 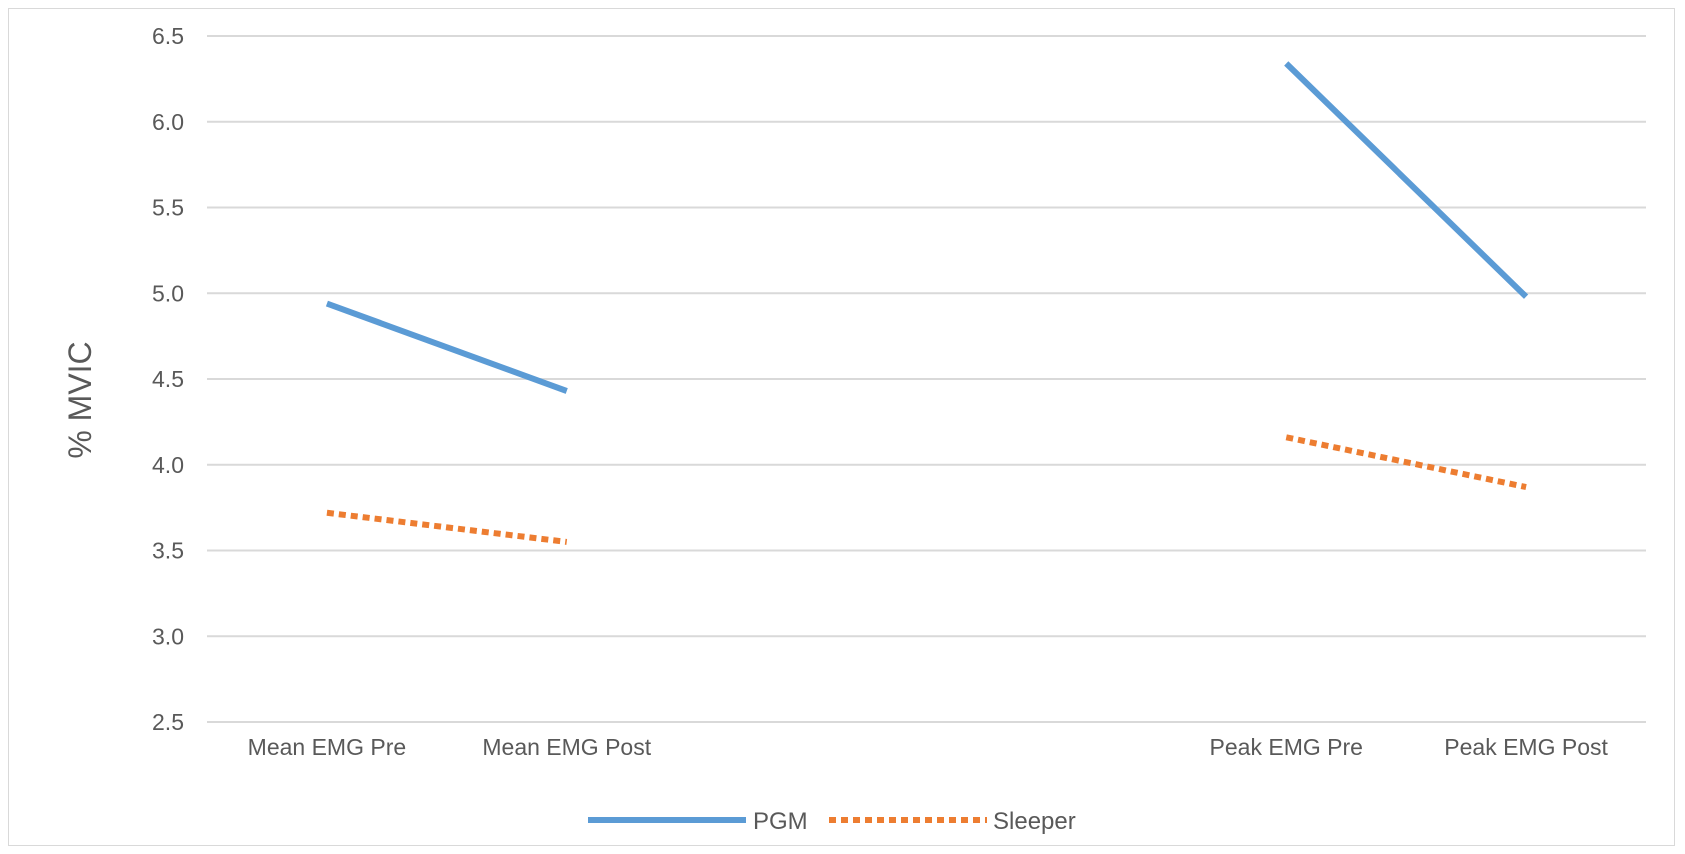 What do you see at coordinates (168, 551) in the screenshot?
I see `y-tick-label: 3.5` at bounding box center [168, 551].